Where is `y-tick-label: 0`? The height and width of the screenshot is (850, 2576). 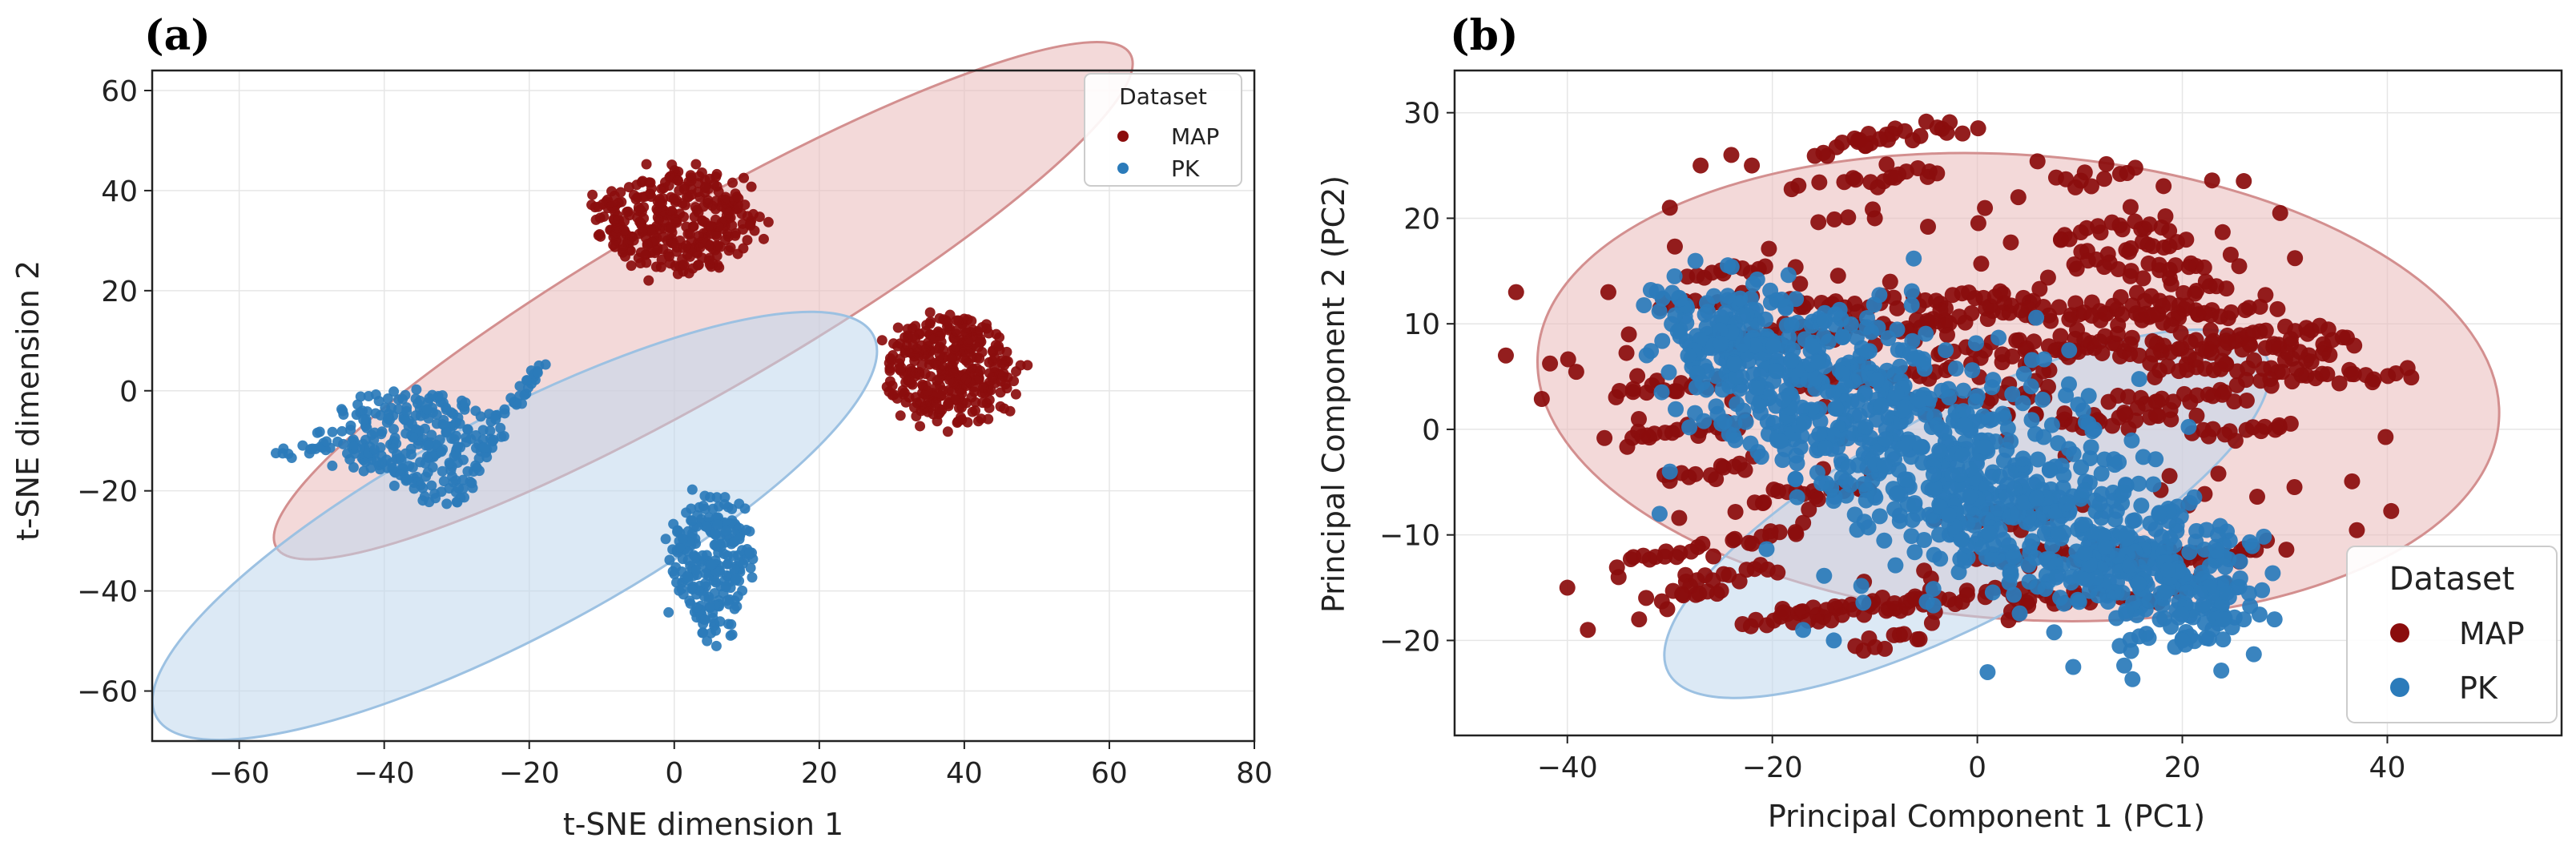 y-tick-label: 0 is located at coordinates (1431, 430).